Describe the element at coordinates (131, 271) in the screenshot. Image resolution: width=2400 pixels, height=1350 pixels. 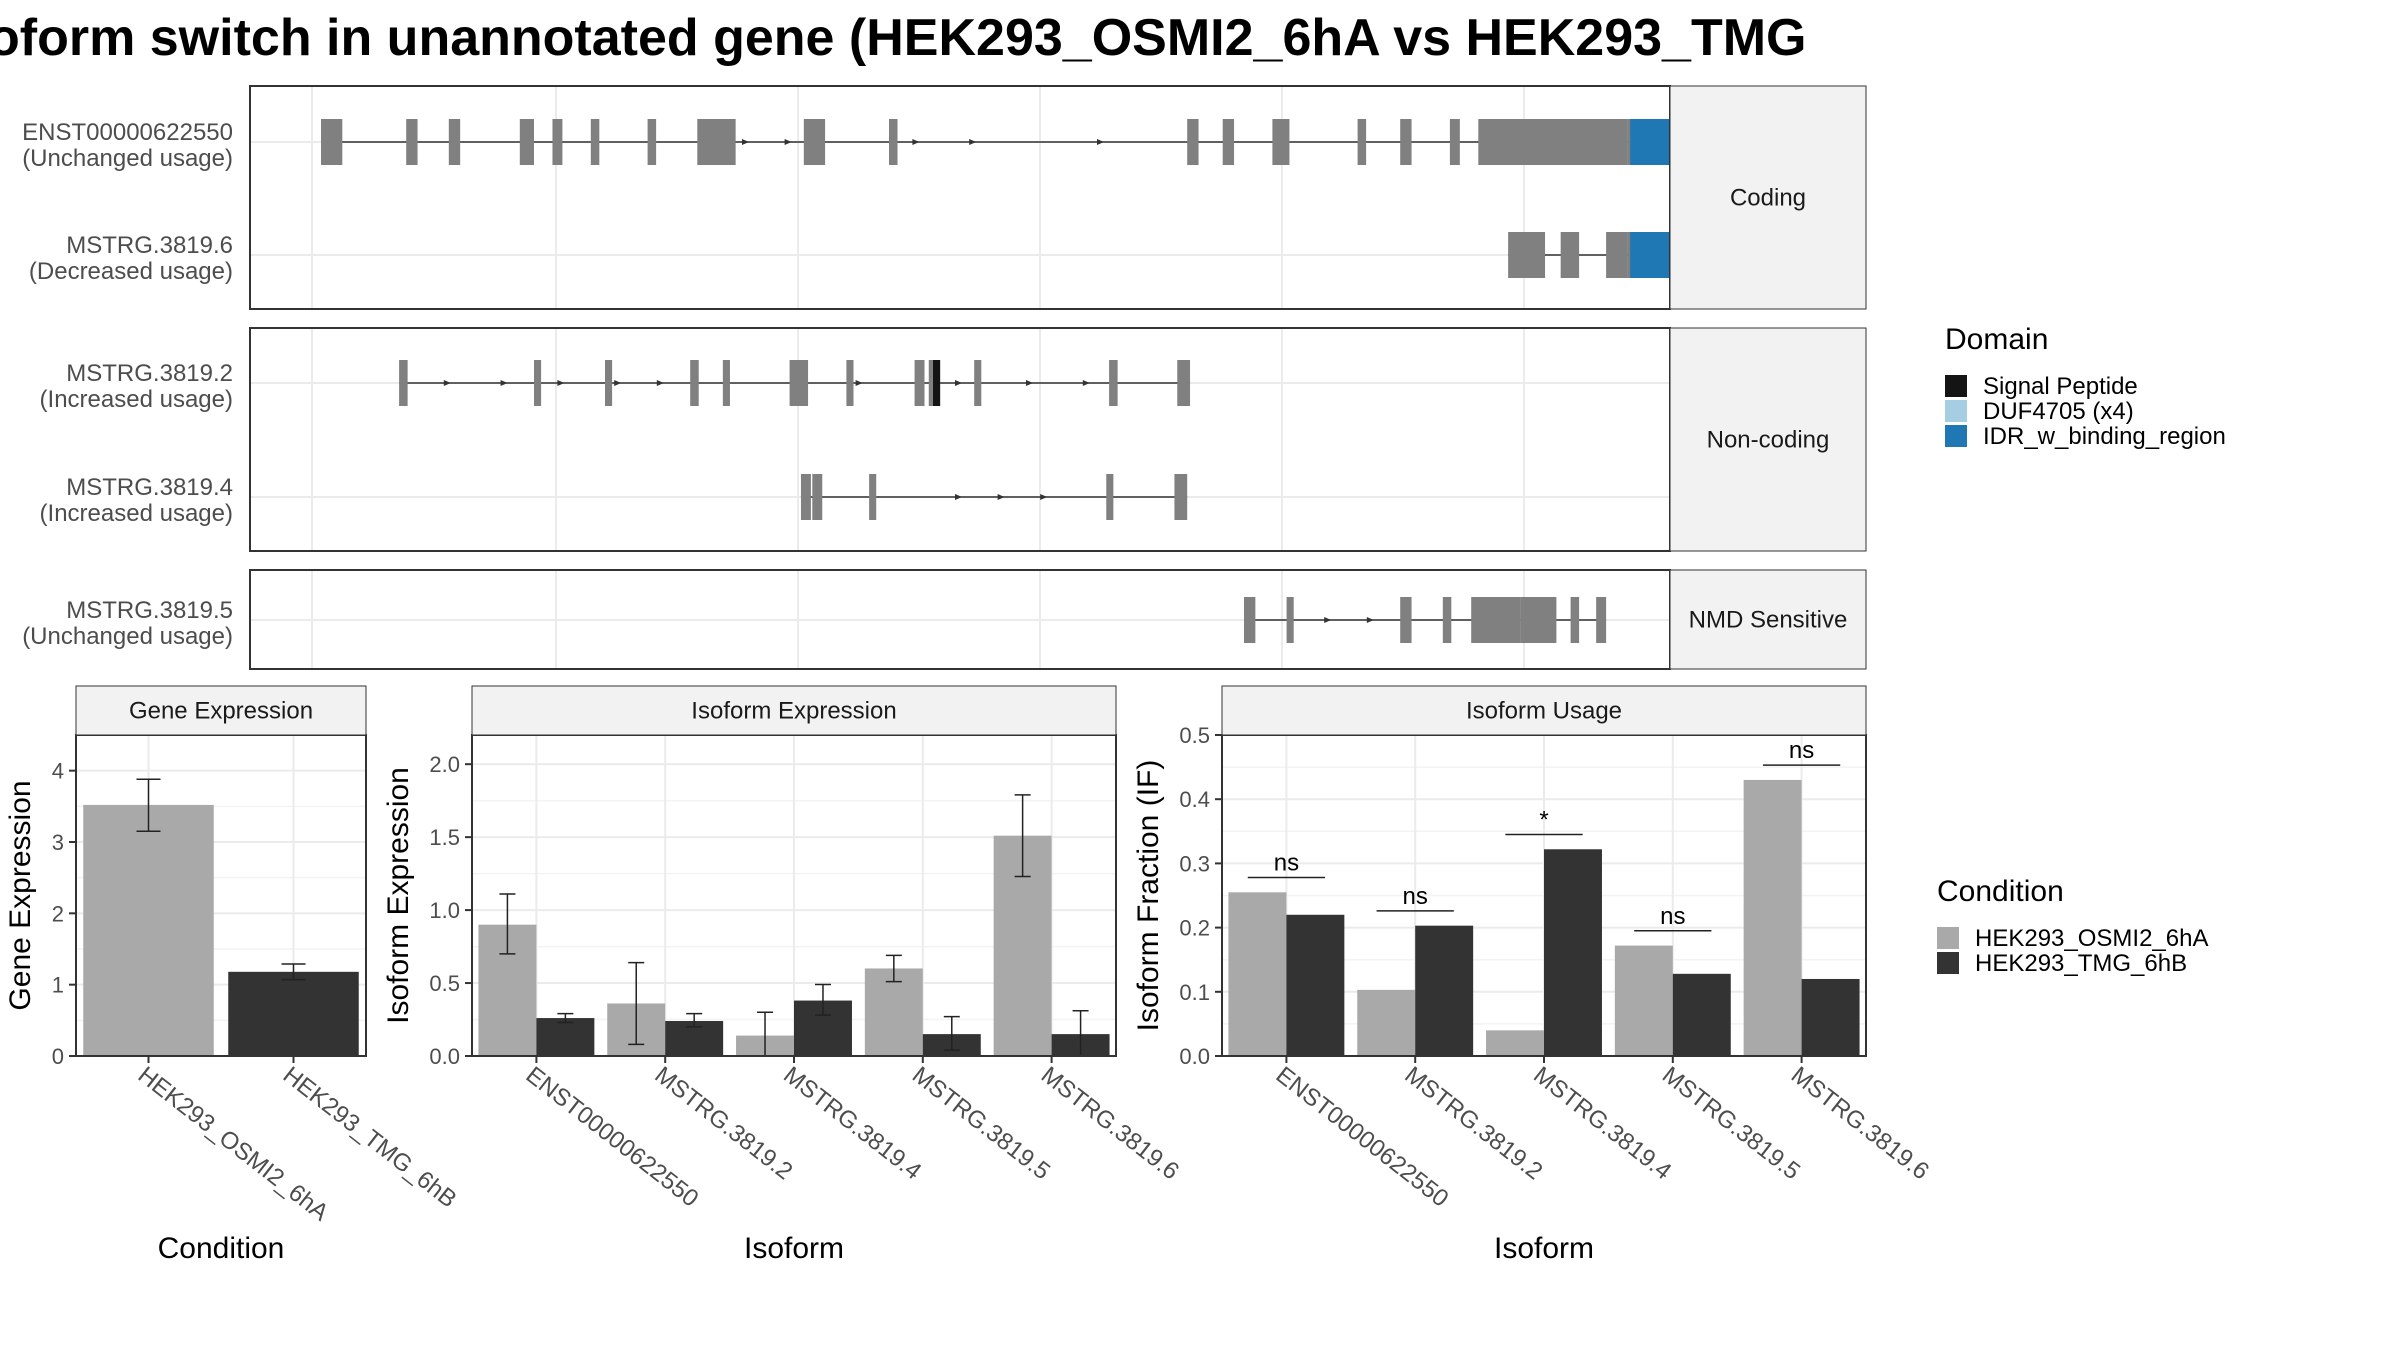
I see `transcript-usage-label: (Decreased usage)` at that location.